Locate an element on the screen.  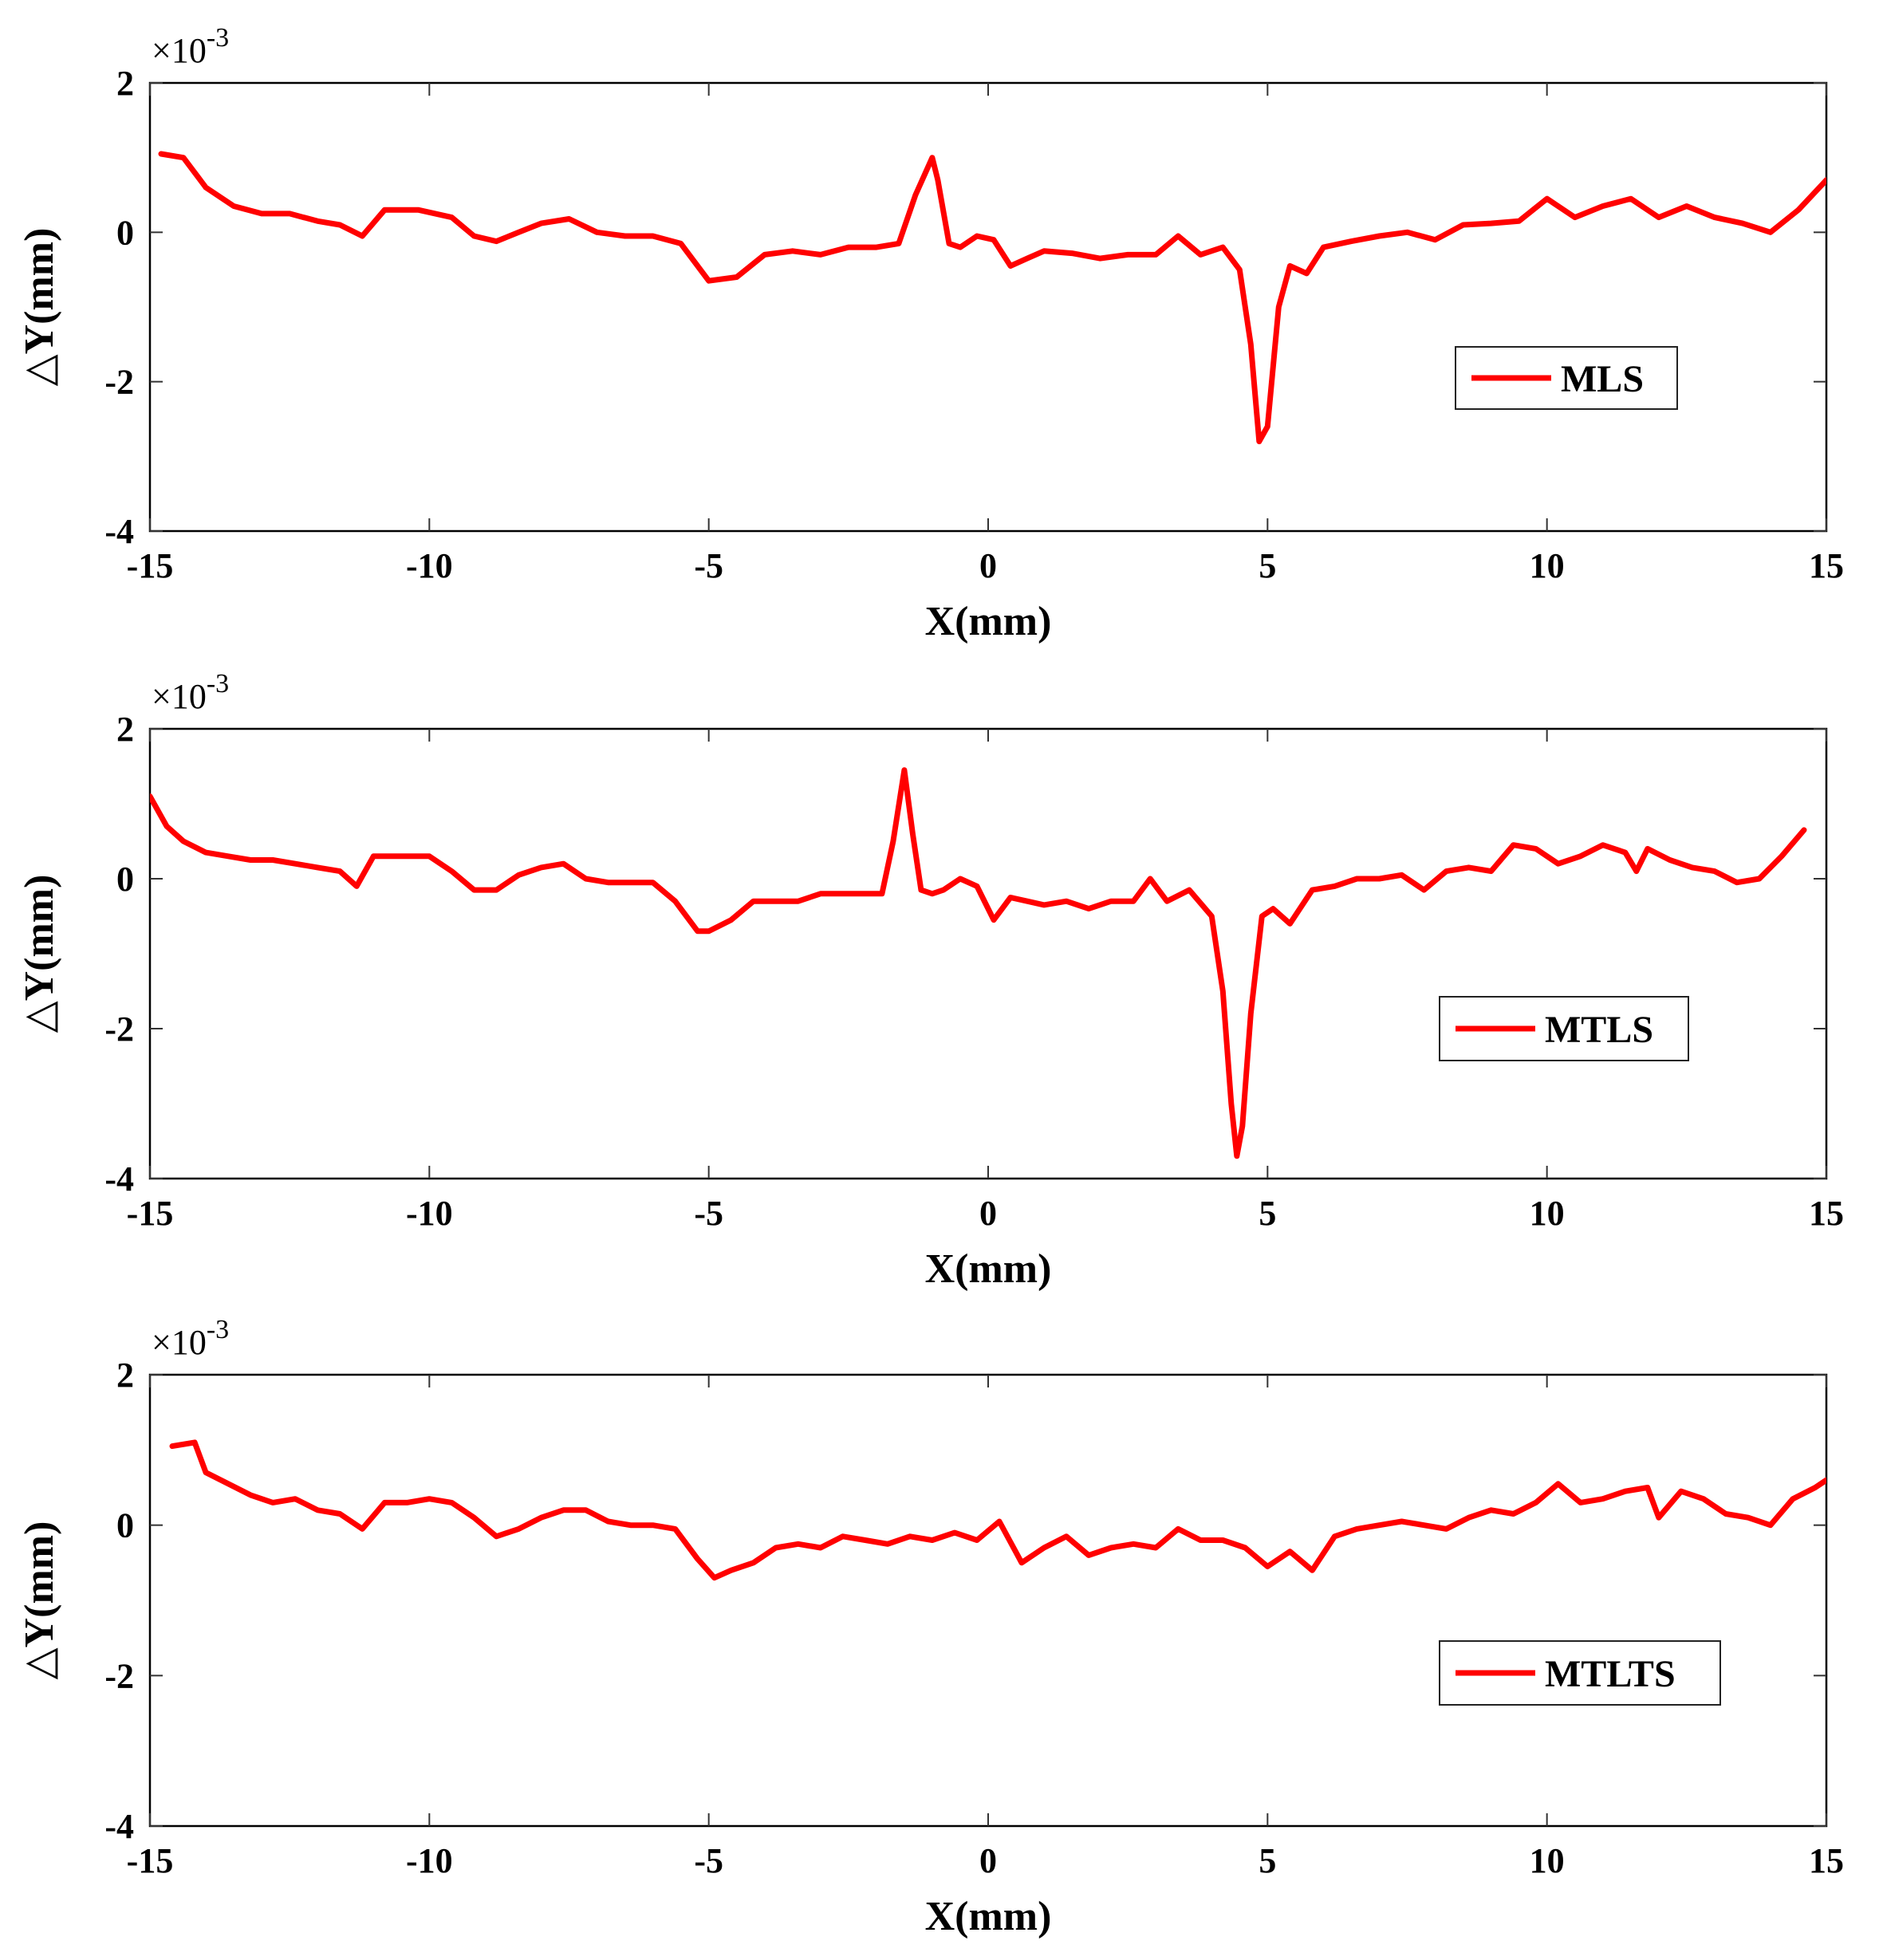
legend: MTLTS is located at coordinates (1580, 1673).